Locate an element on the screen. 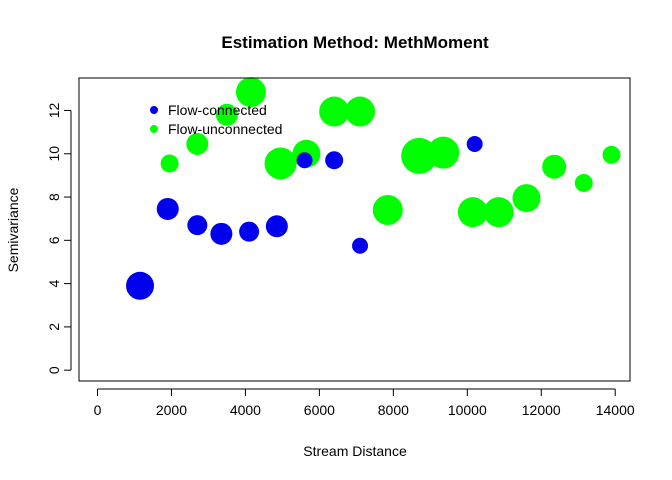 The width and height of the screenshot is (672, 480). x-tick-label: 4000 is located at coordinates (245, 410).